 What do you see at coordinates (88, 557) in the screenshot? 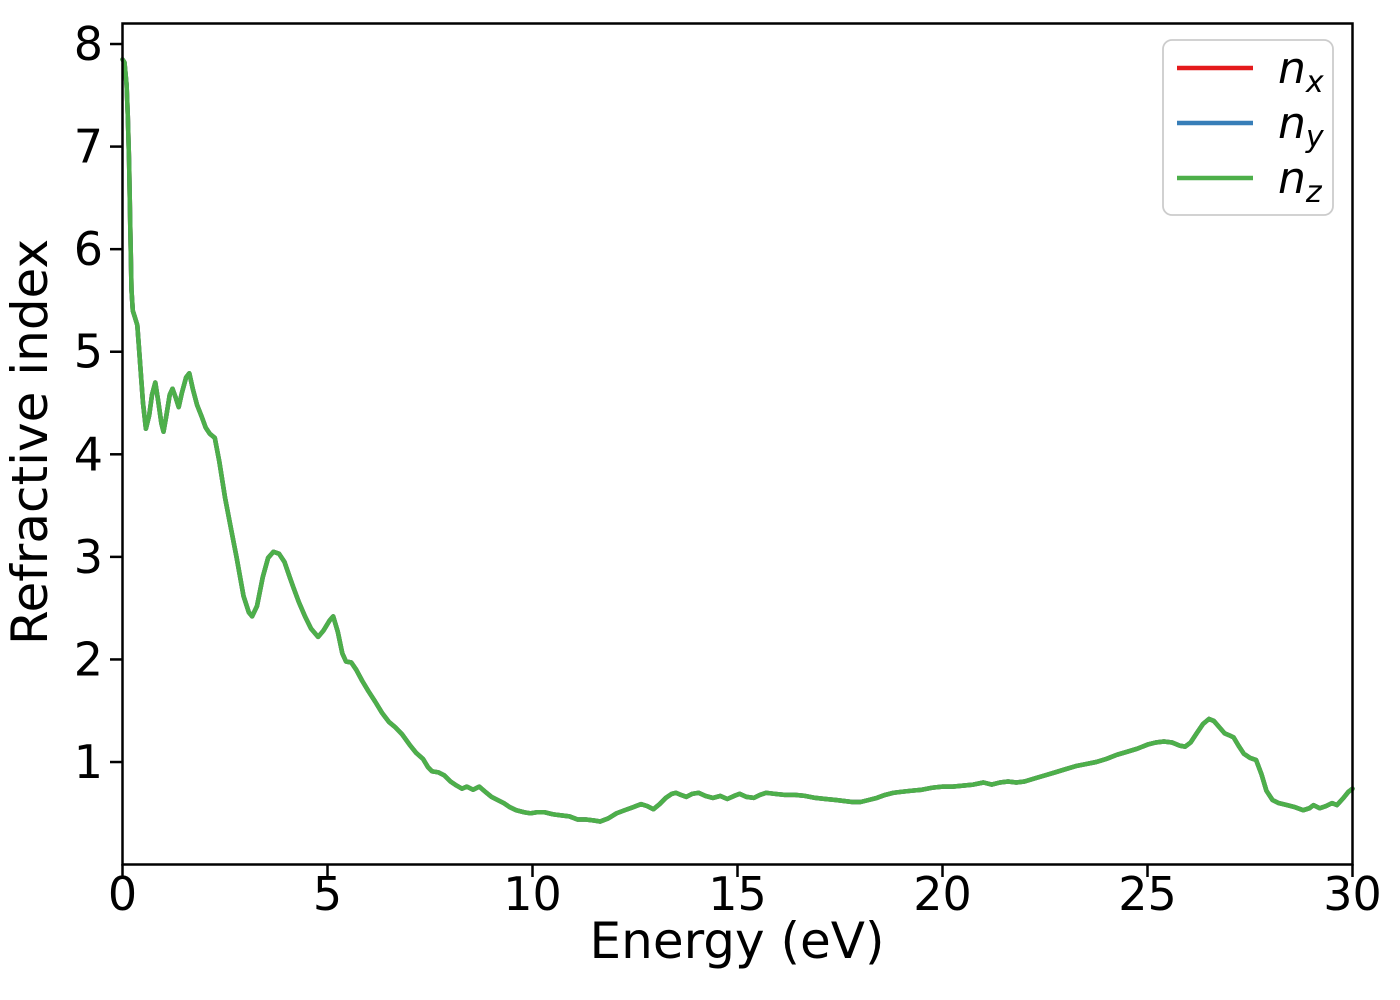
I see `y-tick-label-3: 3` at bounding box center [88, 557].